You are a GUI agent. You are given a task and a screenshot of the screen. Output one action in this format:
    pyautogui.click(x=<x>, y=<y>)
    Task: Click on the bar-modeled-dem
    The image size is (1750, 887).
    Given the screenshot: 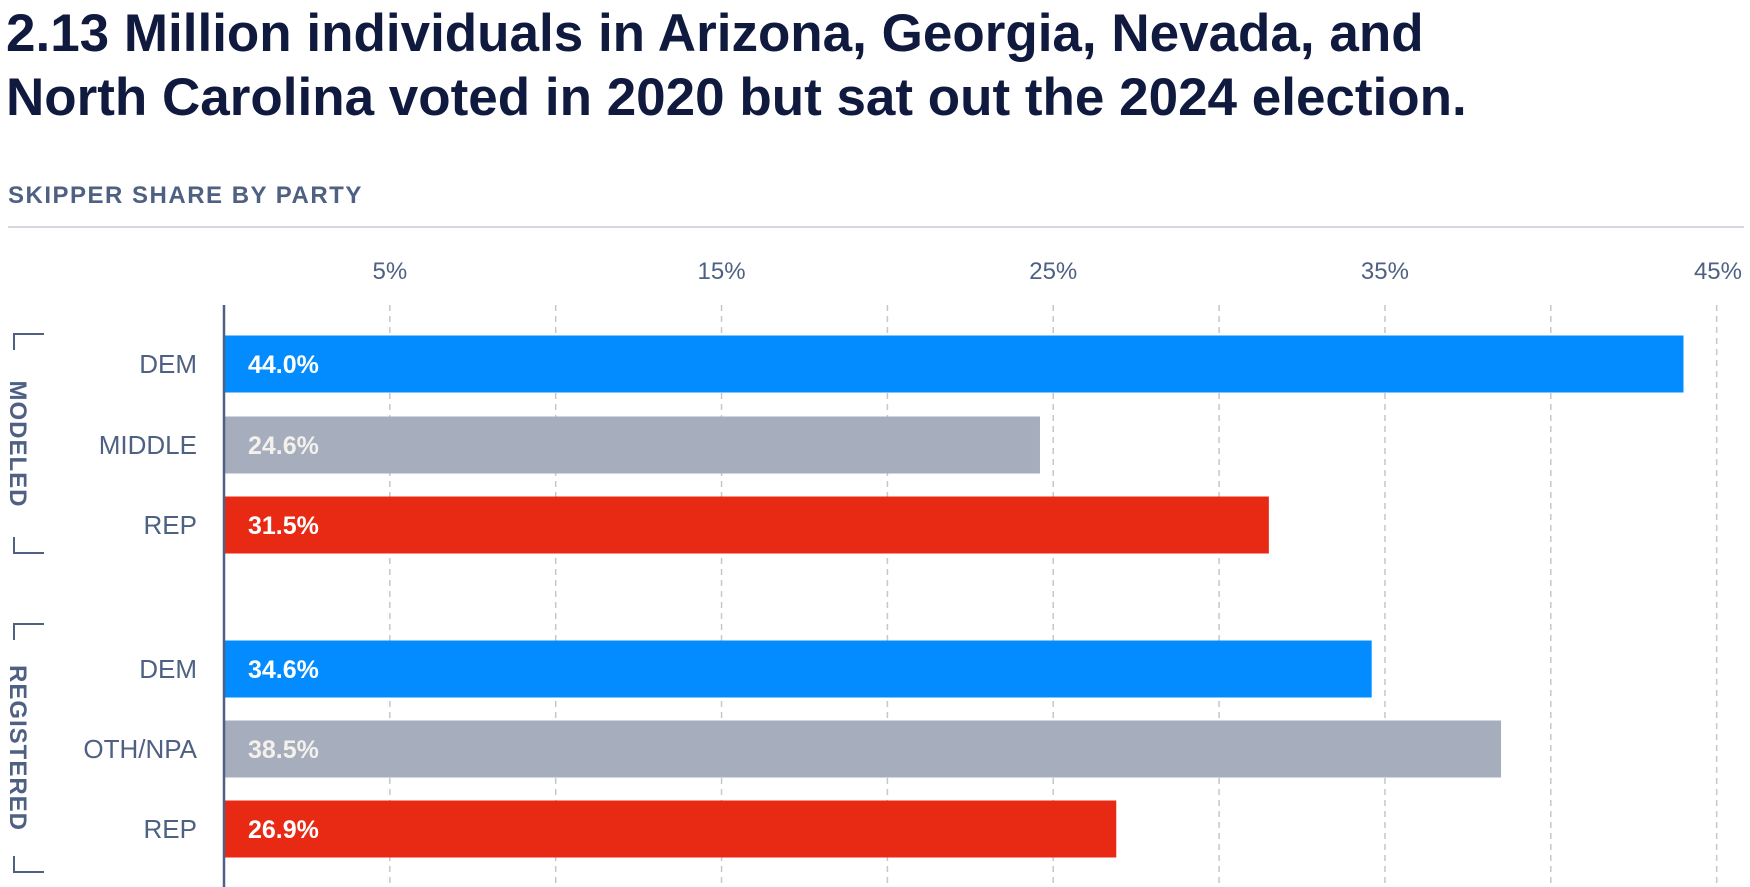 What is the action you would take?
    pyautogui.click(x=954, y=364)
    